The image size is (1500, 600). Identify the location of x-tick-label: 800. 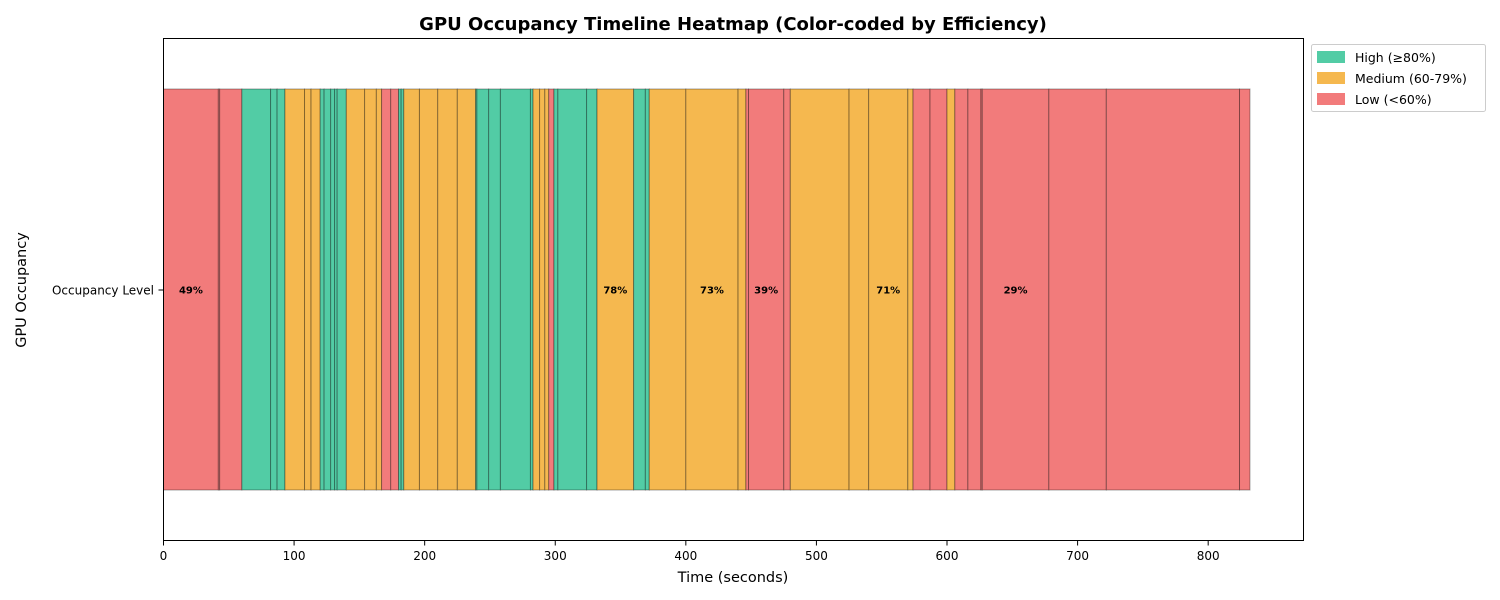
(1208, 556).